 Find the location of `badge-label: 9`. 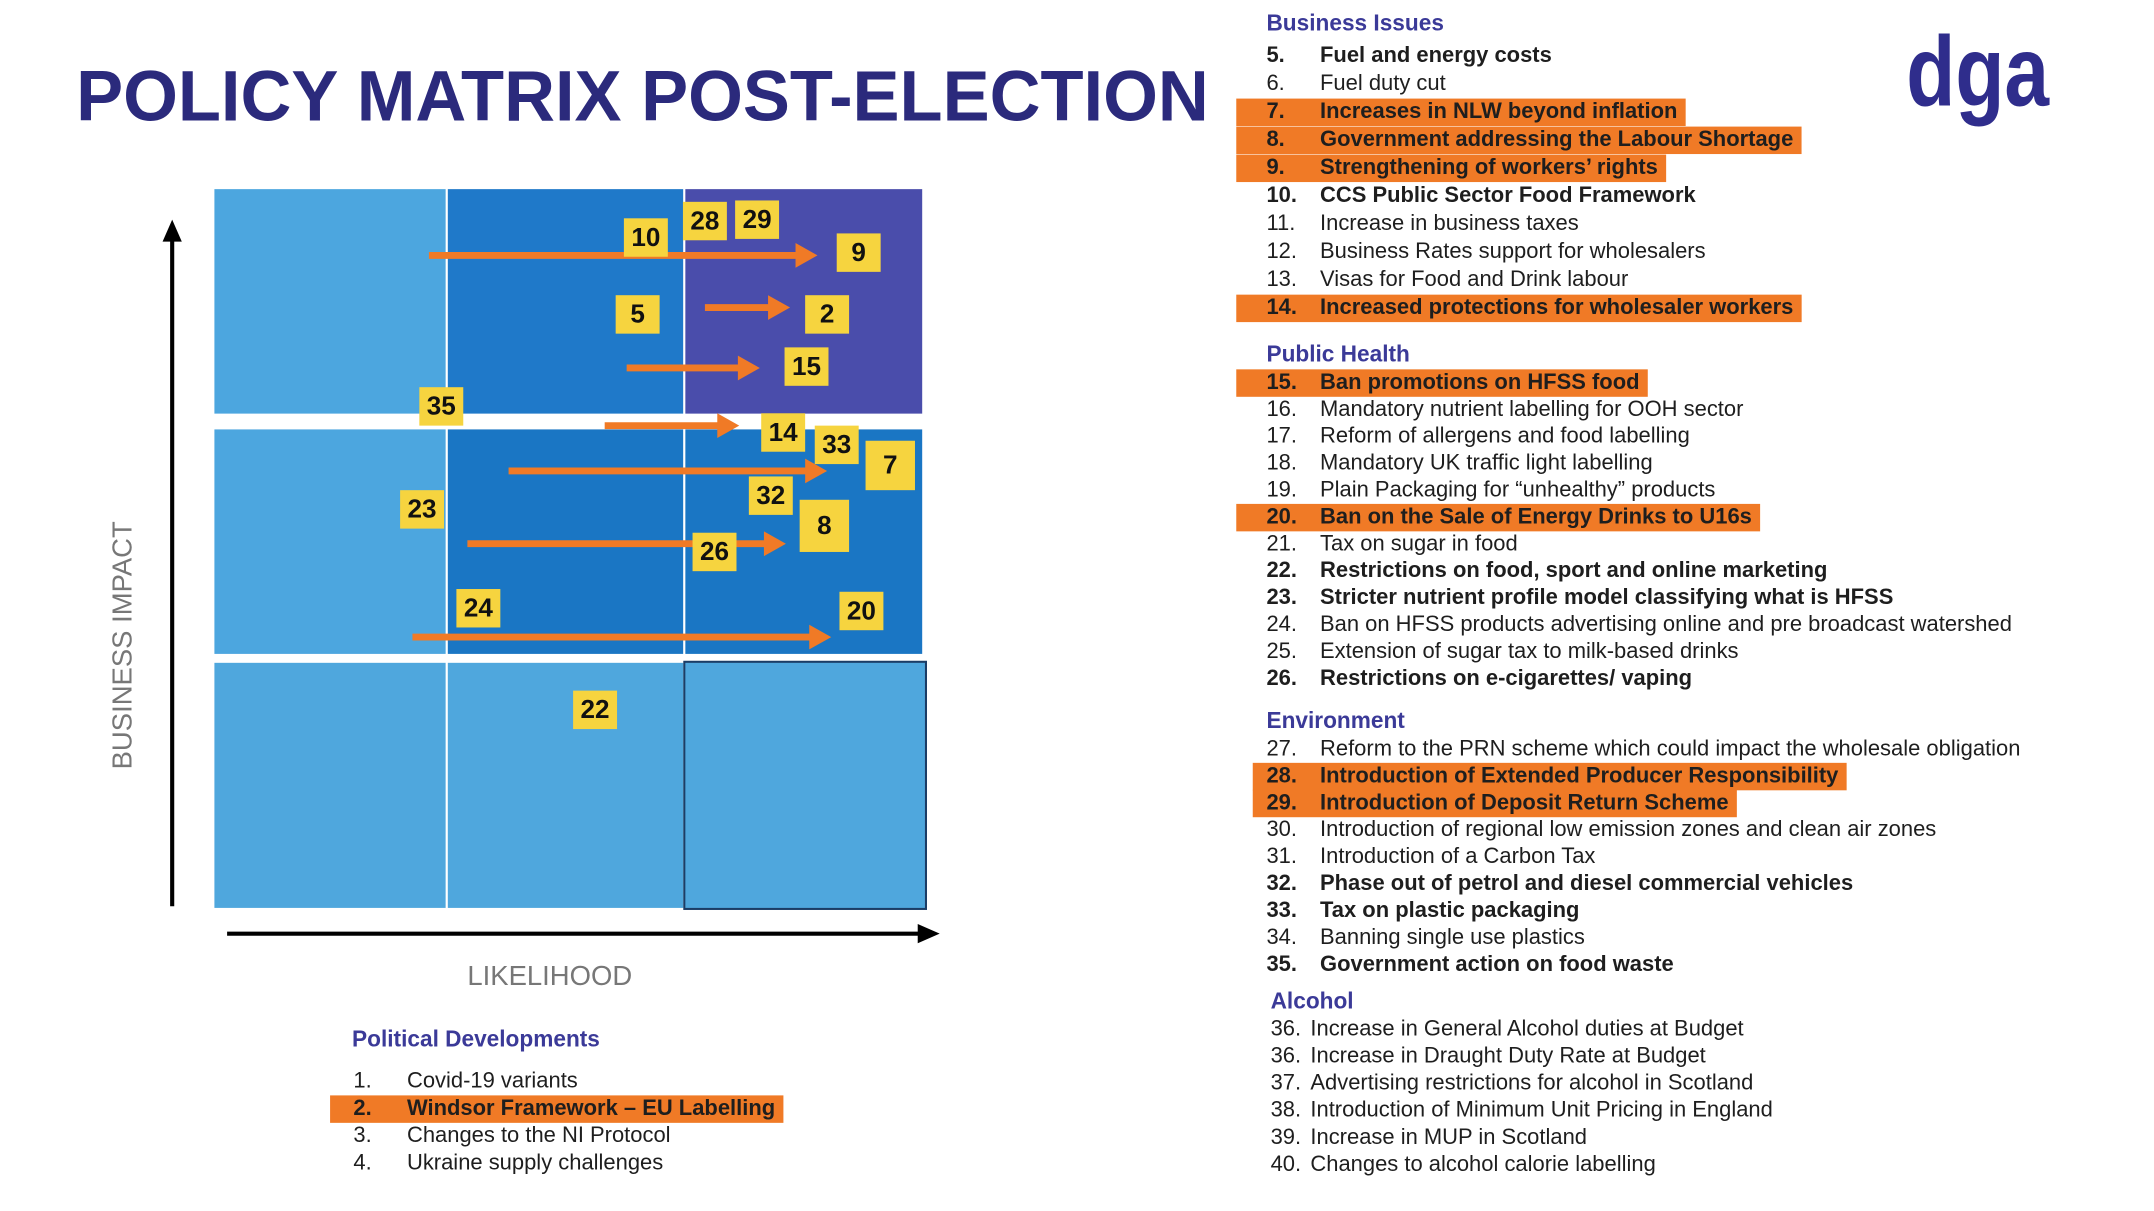

badge-label: 9 is located at coordinates (858, 252).